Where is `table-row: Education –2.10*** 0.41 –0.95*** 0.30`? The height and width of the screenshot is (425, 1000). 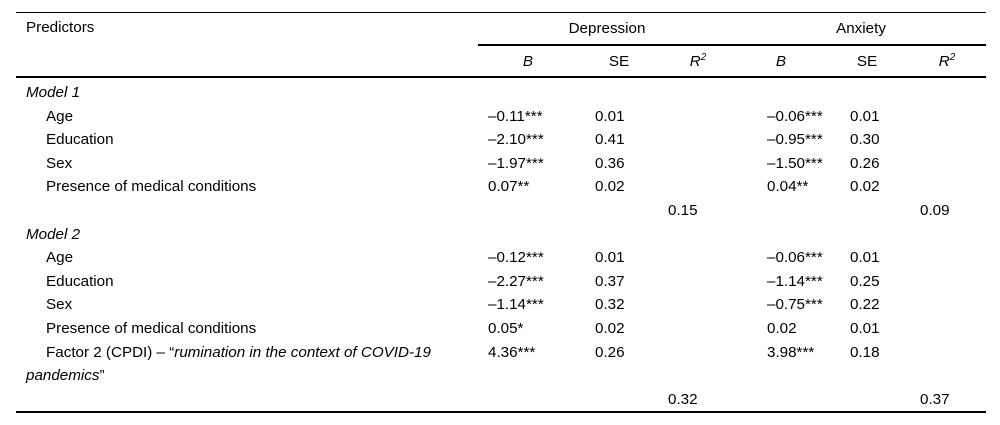
table-row: Education –2.10*** 0.41 –0.95*** 0.30 is located at coordinates (501, 140).